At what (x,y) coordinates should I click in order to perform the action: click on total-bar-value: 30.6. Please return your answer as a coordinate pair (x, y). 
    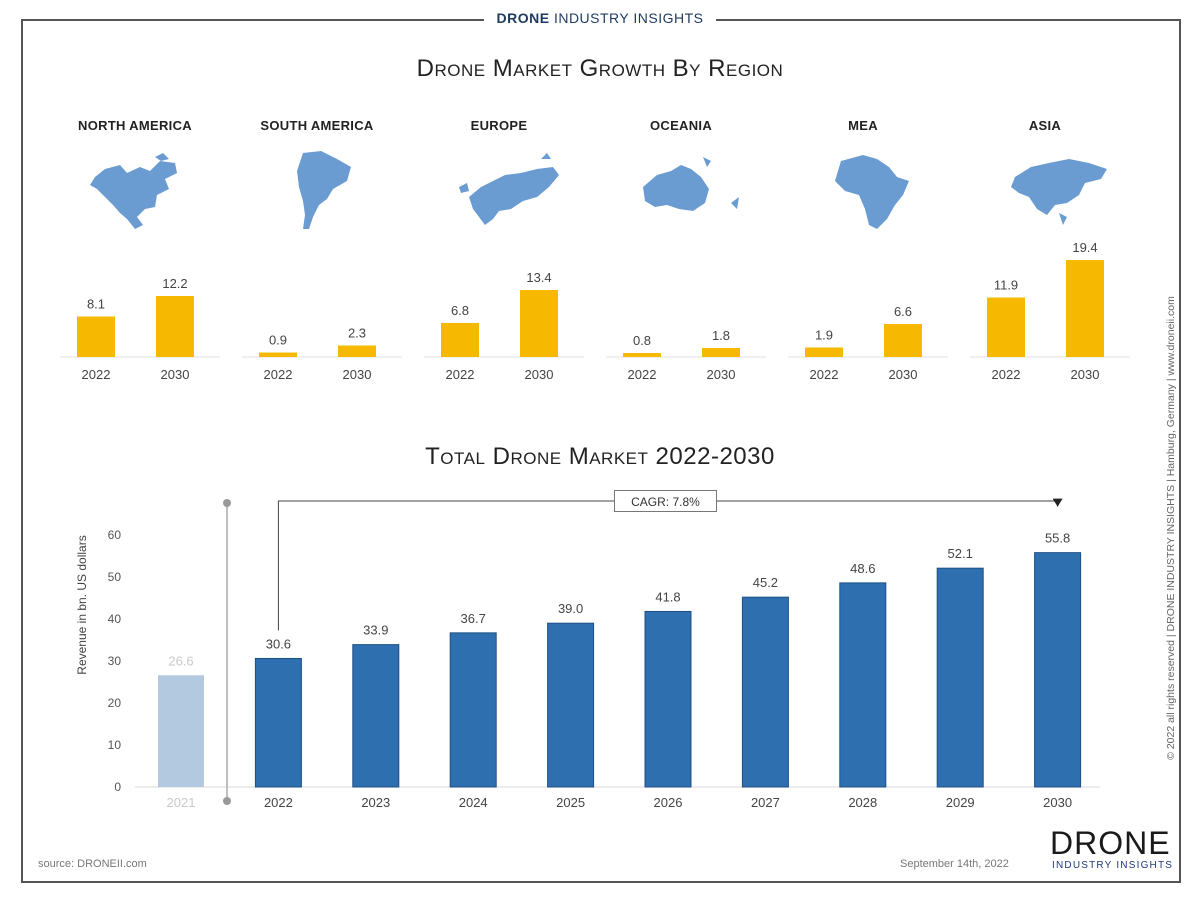
    Looking at the image, I should click on (278, 643).